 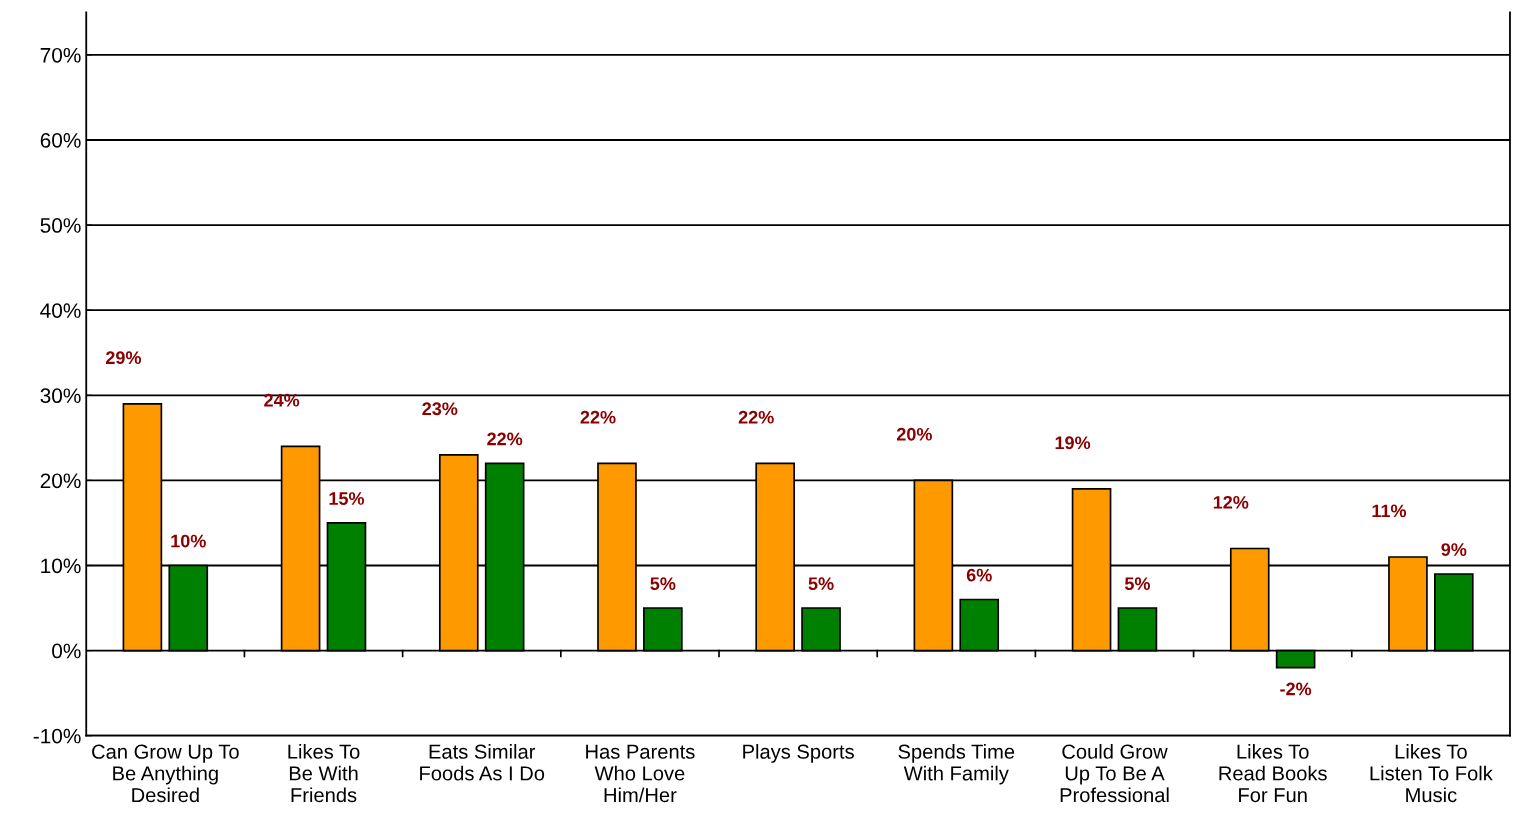 I want to click on y-tick-label: 0%, so click(x=66, y=651).